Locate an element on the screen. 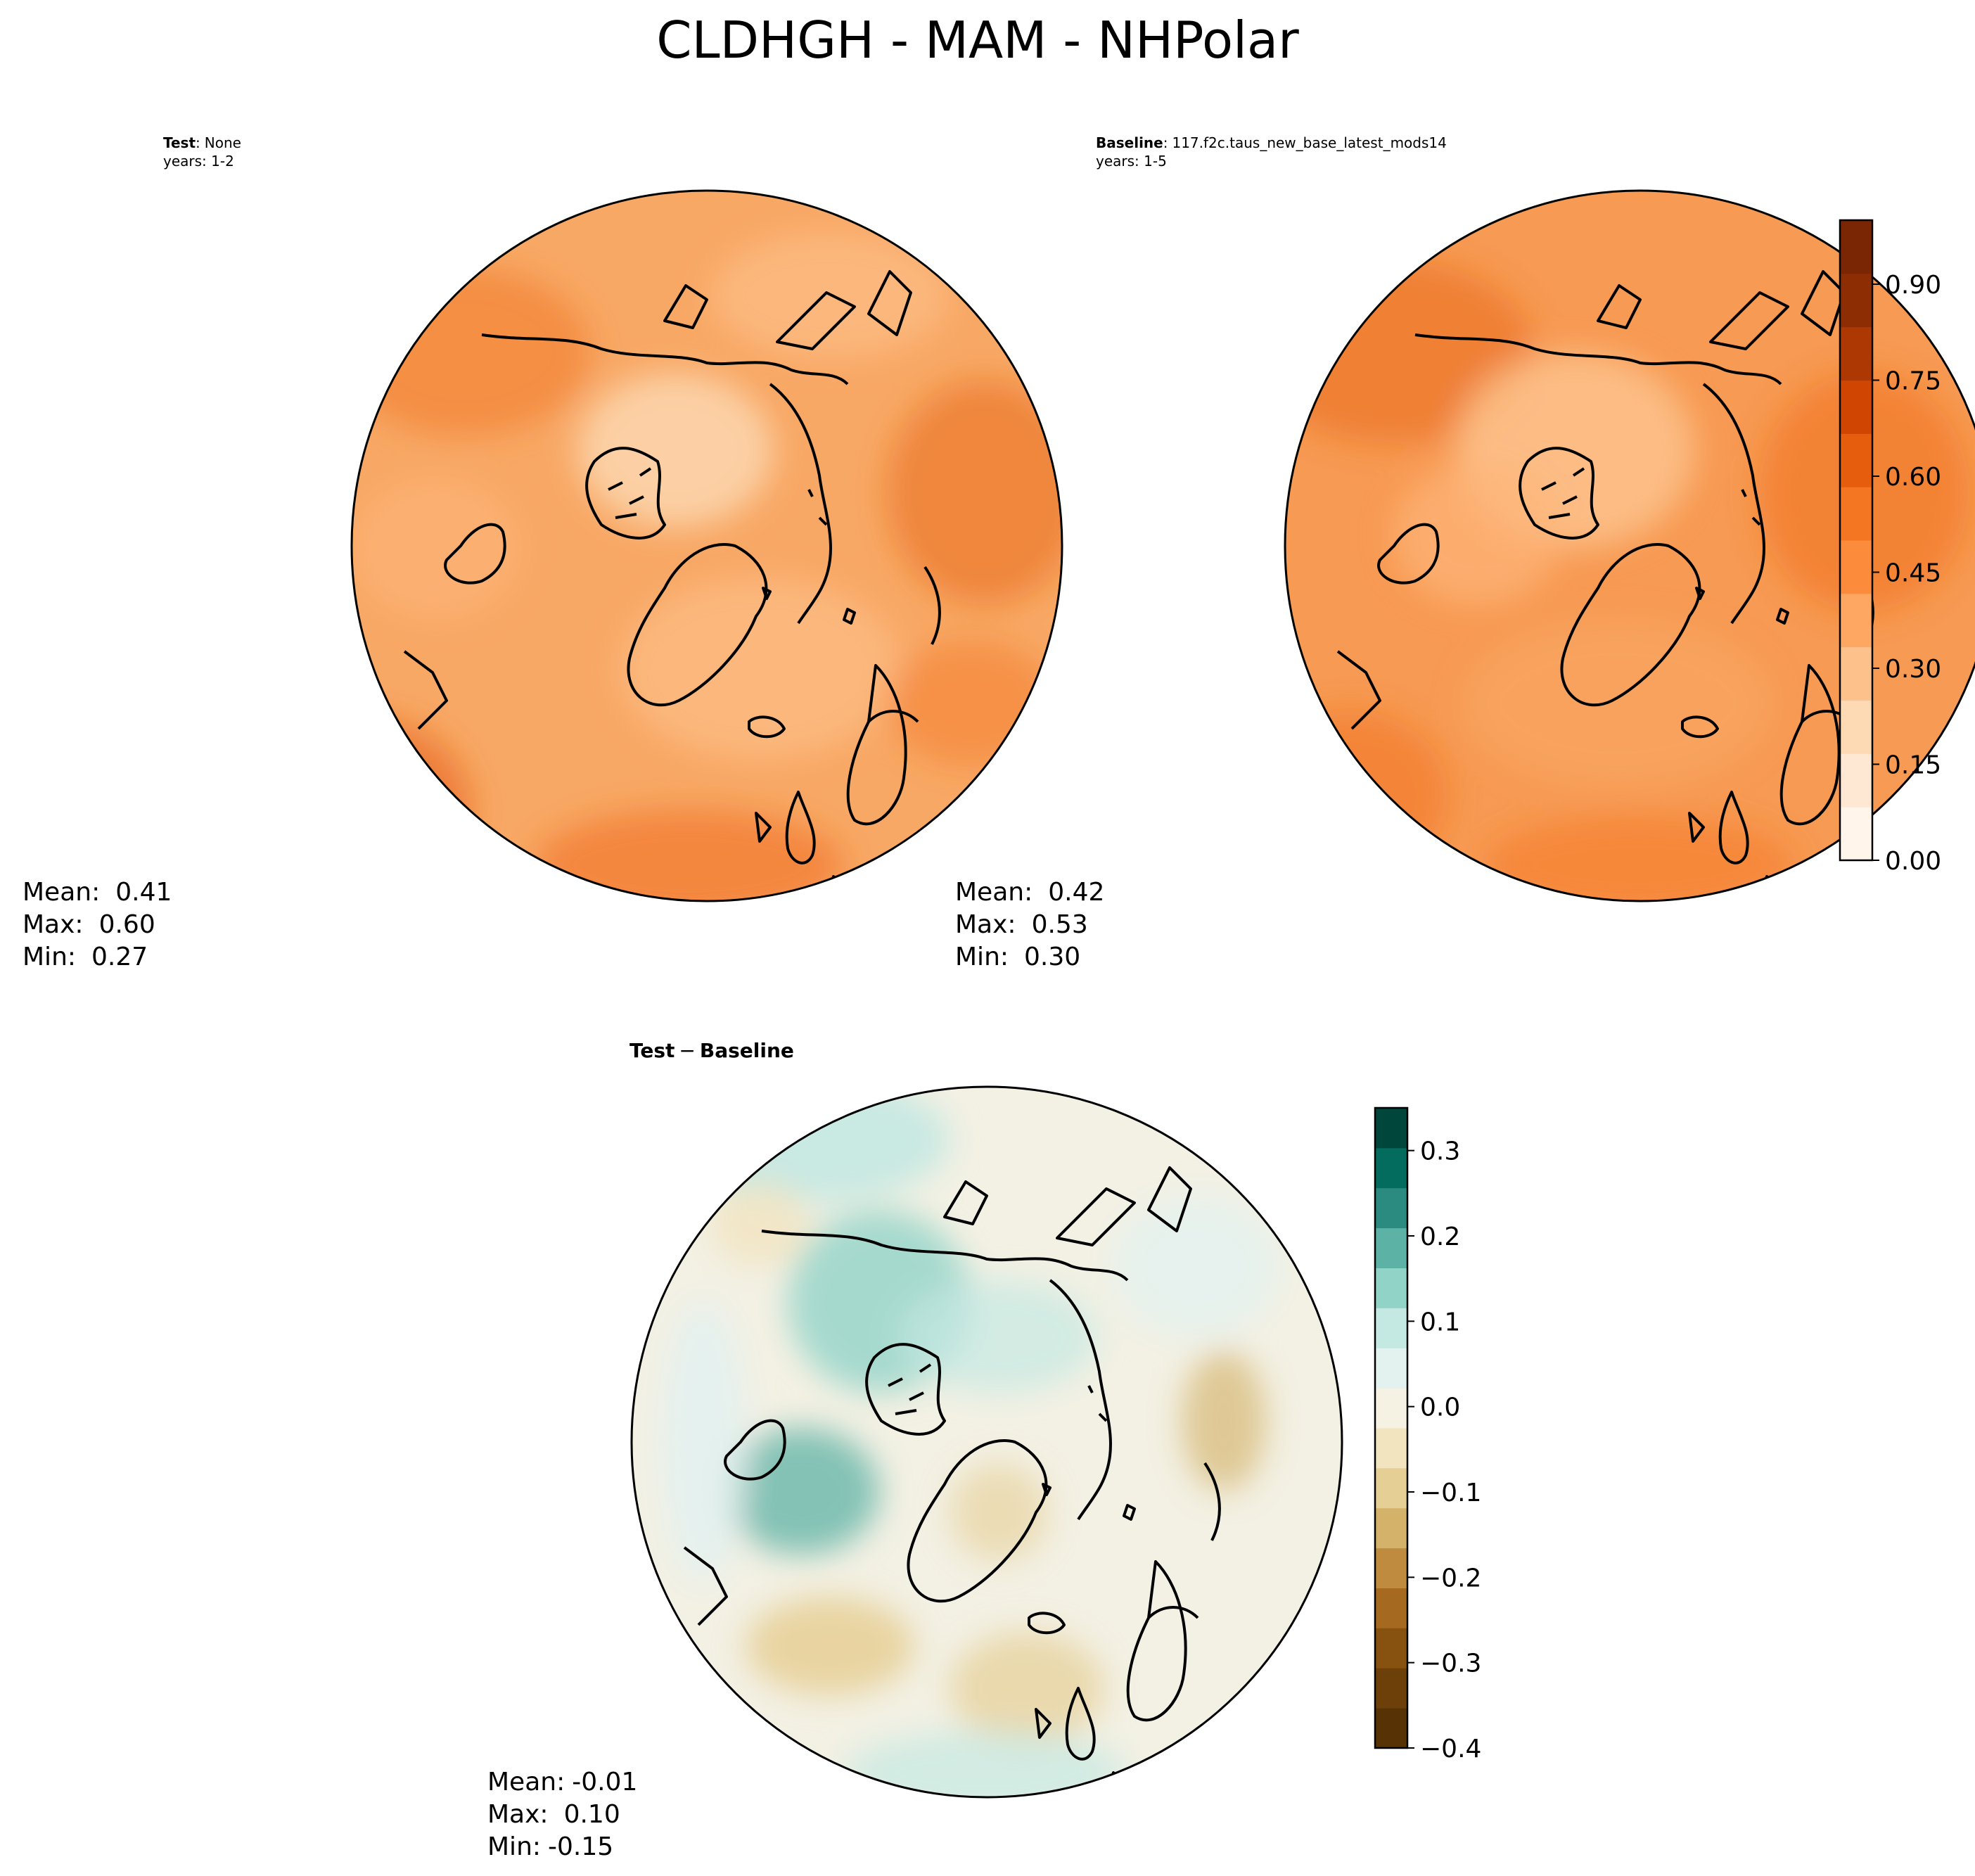  panel-baseline-subtitle: years: 1-5 is located at coordinates (1131, 161).